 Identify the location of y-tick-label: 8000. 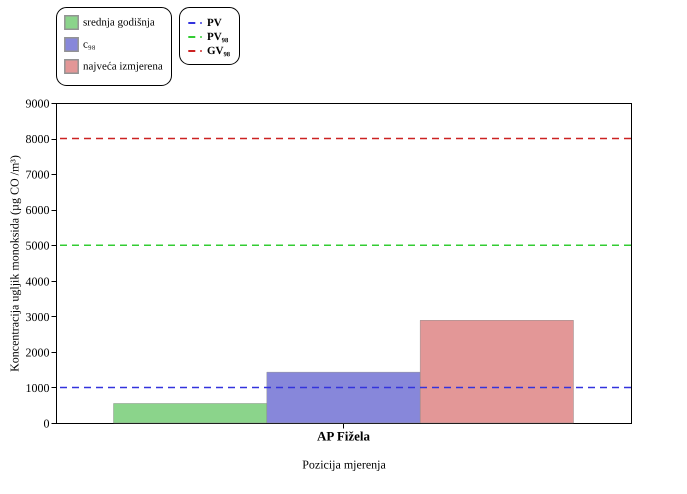
(38, 139).